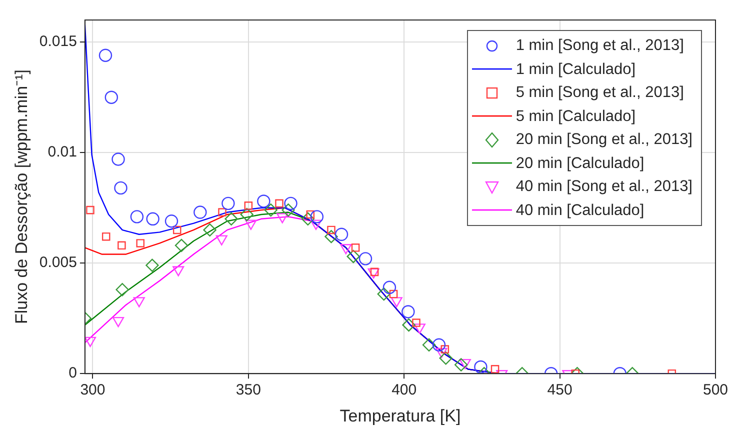 Image resolution: width=739 pixels, height=439 pixels. Describe the element at coordinates (248, 390) in the screenshot. I see `x-tick-label: 350` at that location.